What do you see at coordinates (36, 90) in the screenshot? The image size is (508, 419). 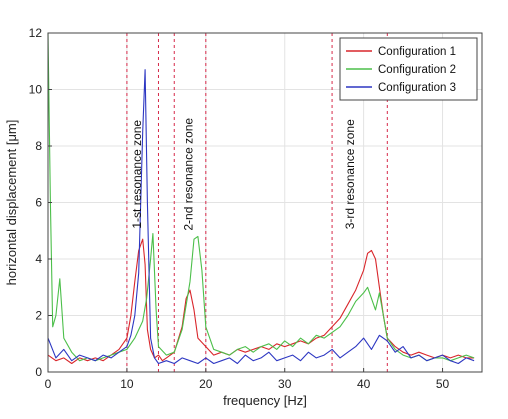 I see `y-tick-label: 10` at bounding box center [36, 90].